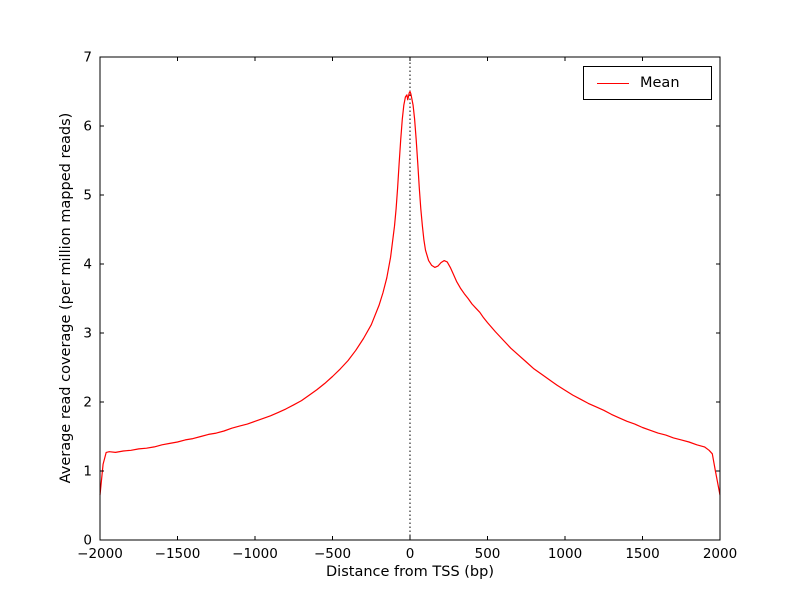 The image size is (800, 600). I want to click on legend: Mean, so click(647, 83).